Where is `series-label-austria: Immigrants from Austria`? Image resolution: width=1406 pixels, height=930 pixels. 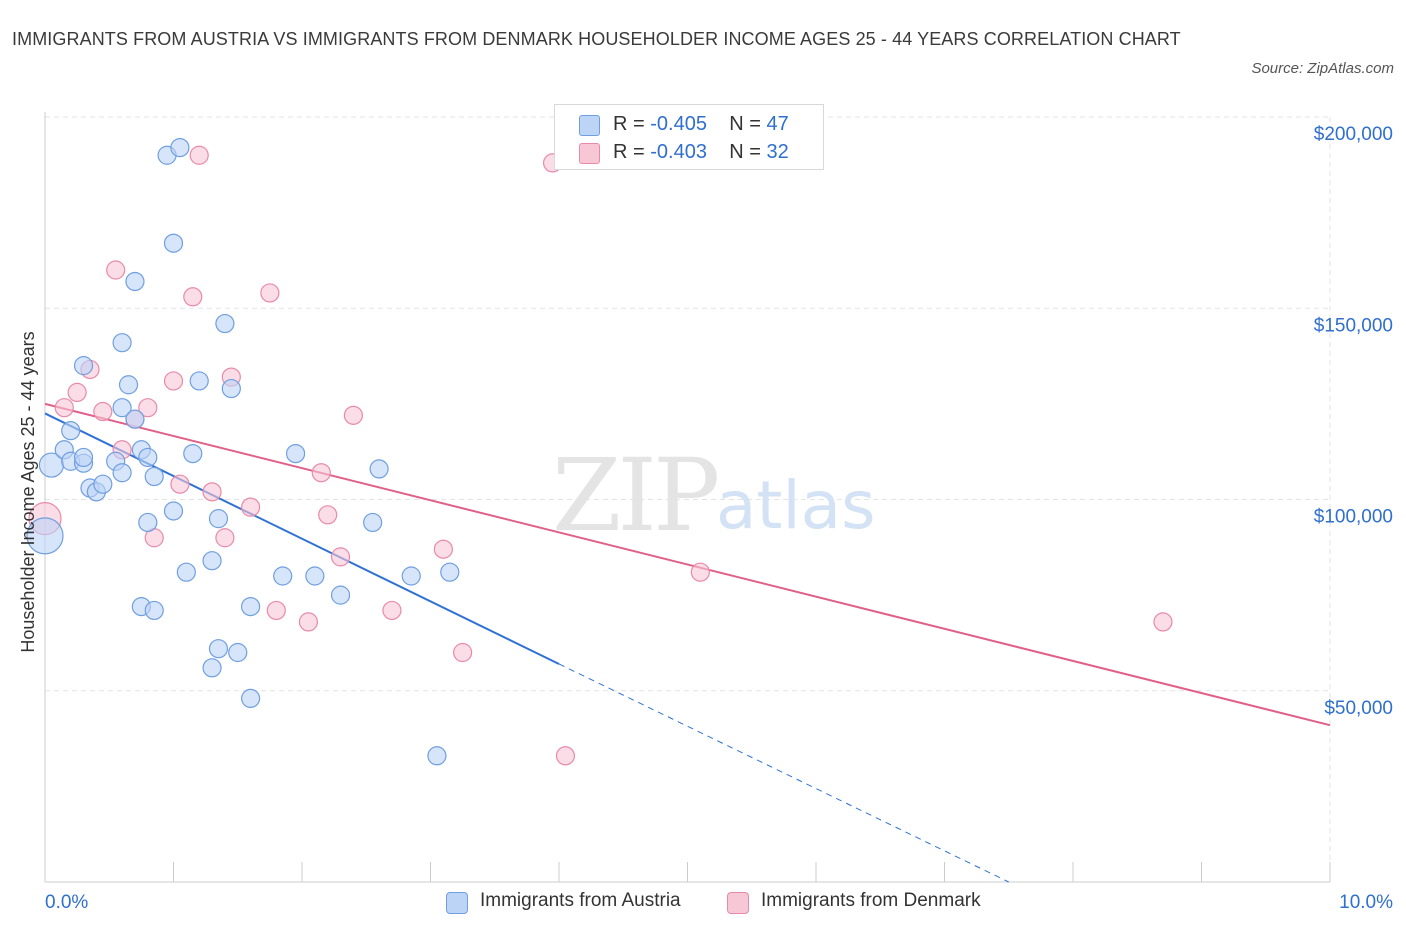
series-label-austria: Immigrants from Austria is located at coordinates (580, 900).